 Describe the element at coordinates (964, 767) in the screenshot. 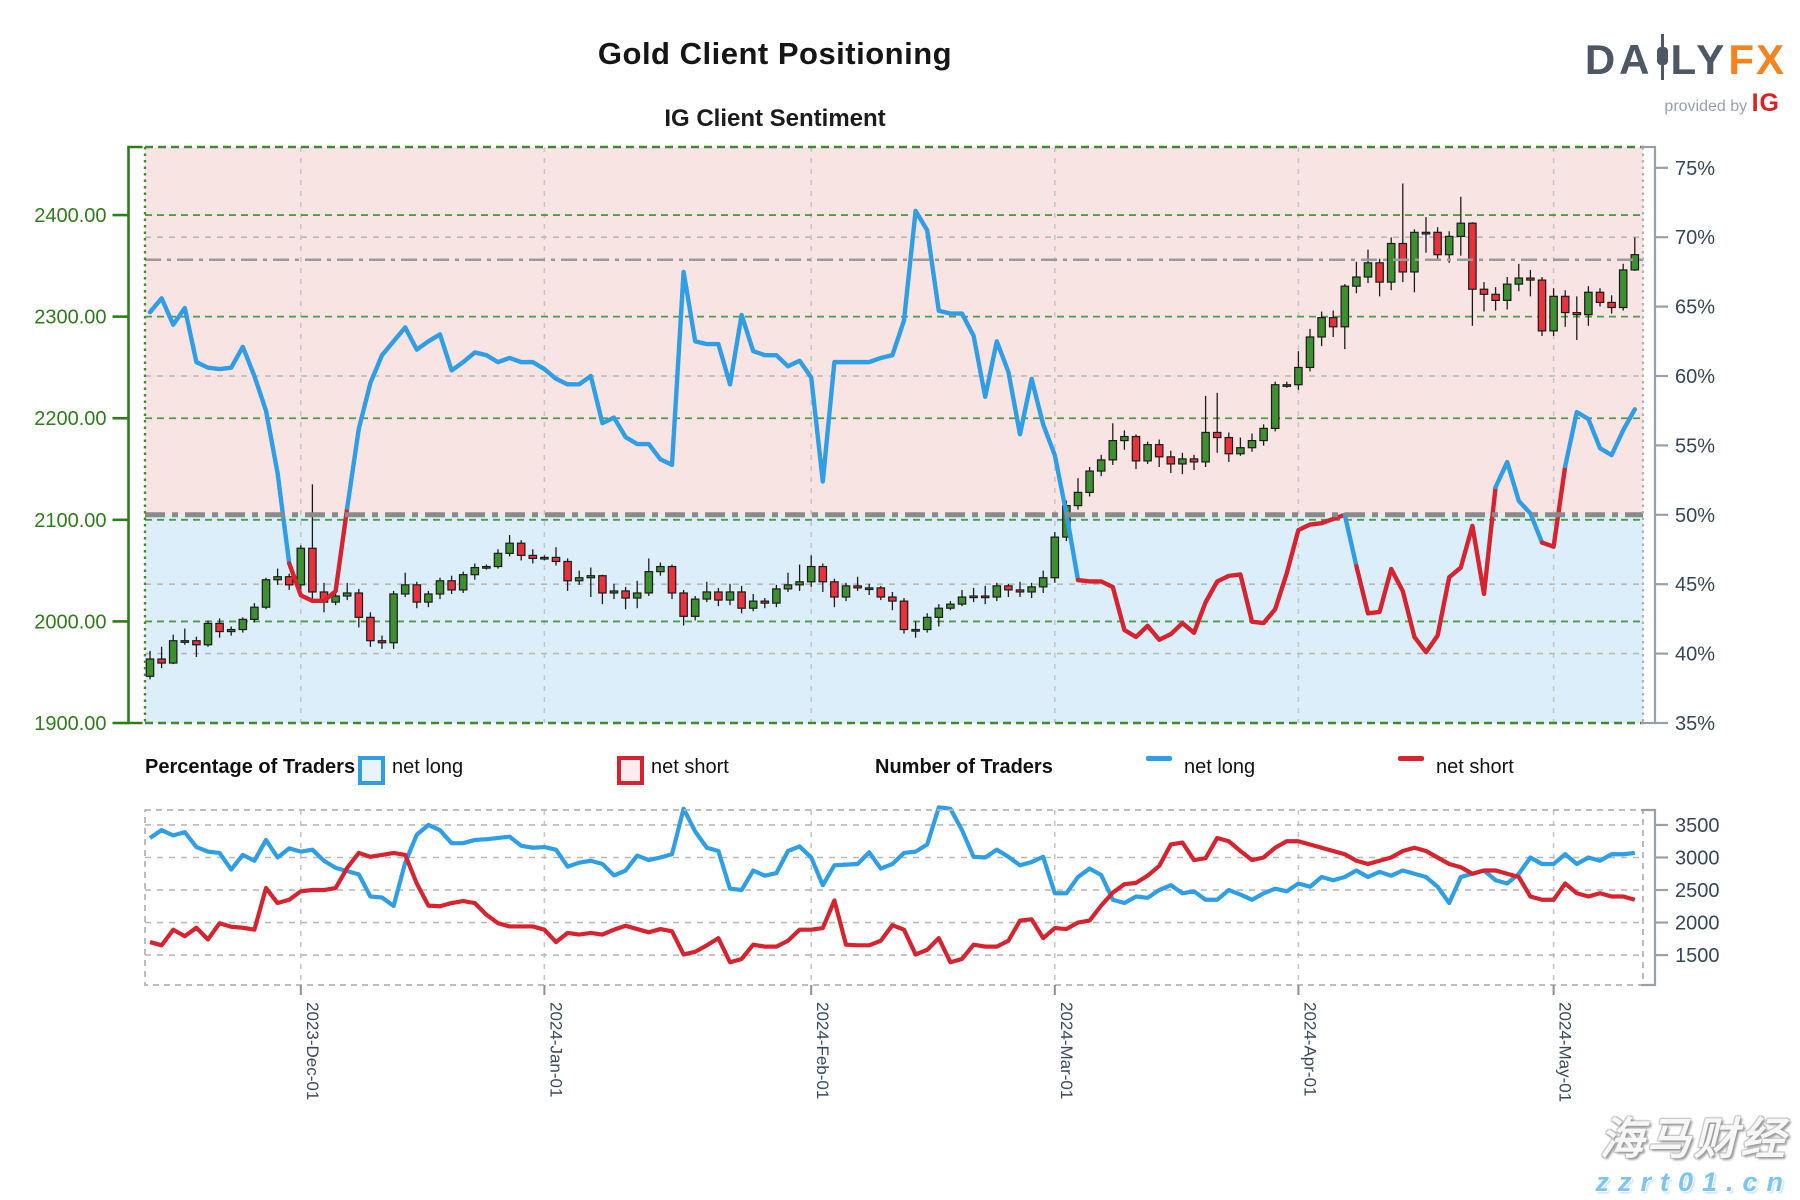

I see `legend-group-number: Number of Traders` at that location.